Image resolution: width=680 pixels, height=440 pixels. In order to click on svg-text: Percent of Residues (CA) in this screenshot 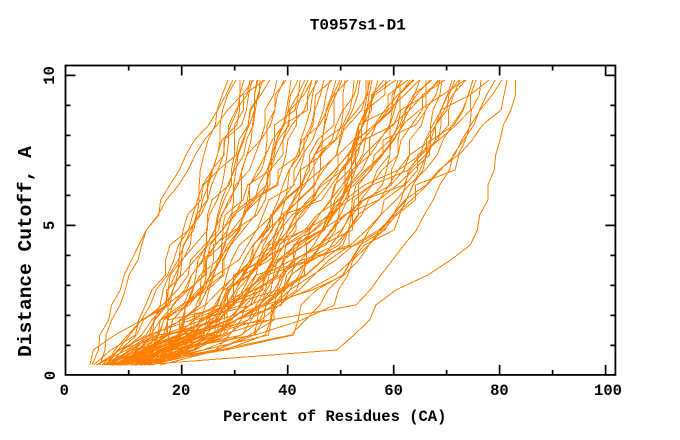, I will do `click(334, 417)`.